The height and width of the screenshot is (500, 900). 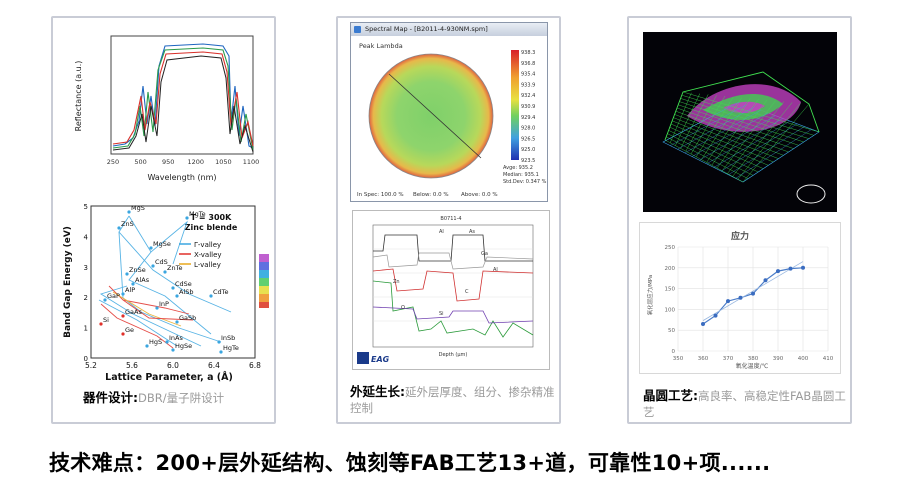 What do you see at coordinates (173, 365) in the screenshot?
I see `bandgap-xtick: 6.0` at bounding box center [173, 365].